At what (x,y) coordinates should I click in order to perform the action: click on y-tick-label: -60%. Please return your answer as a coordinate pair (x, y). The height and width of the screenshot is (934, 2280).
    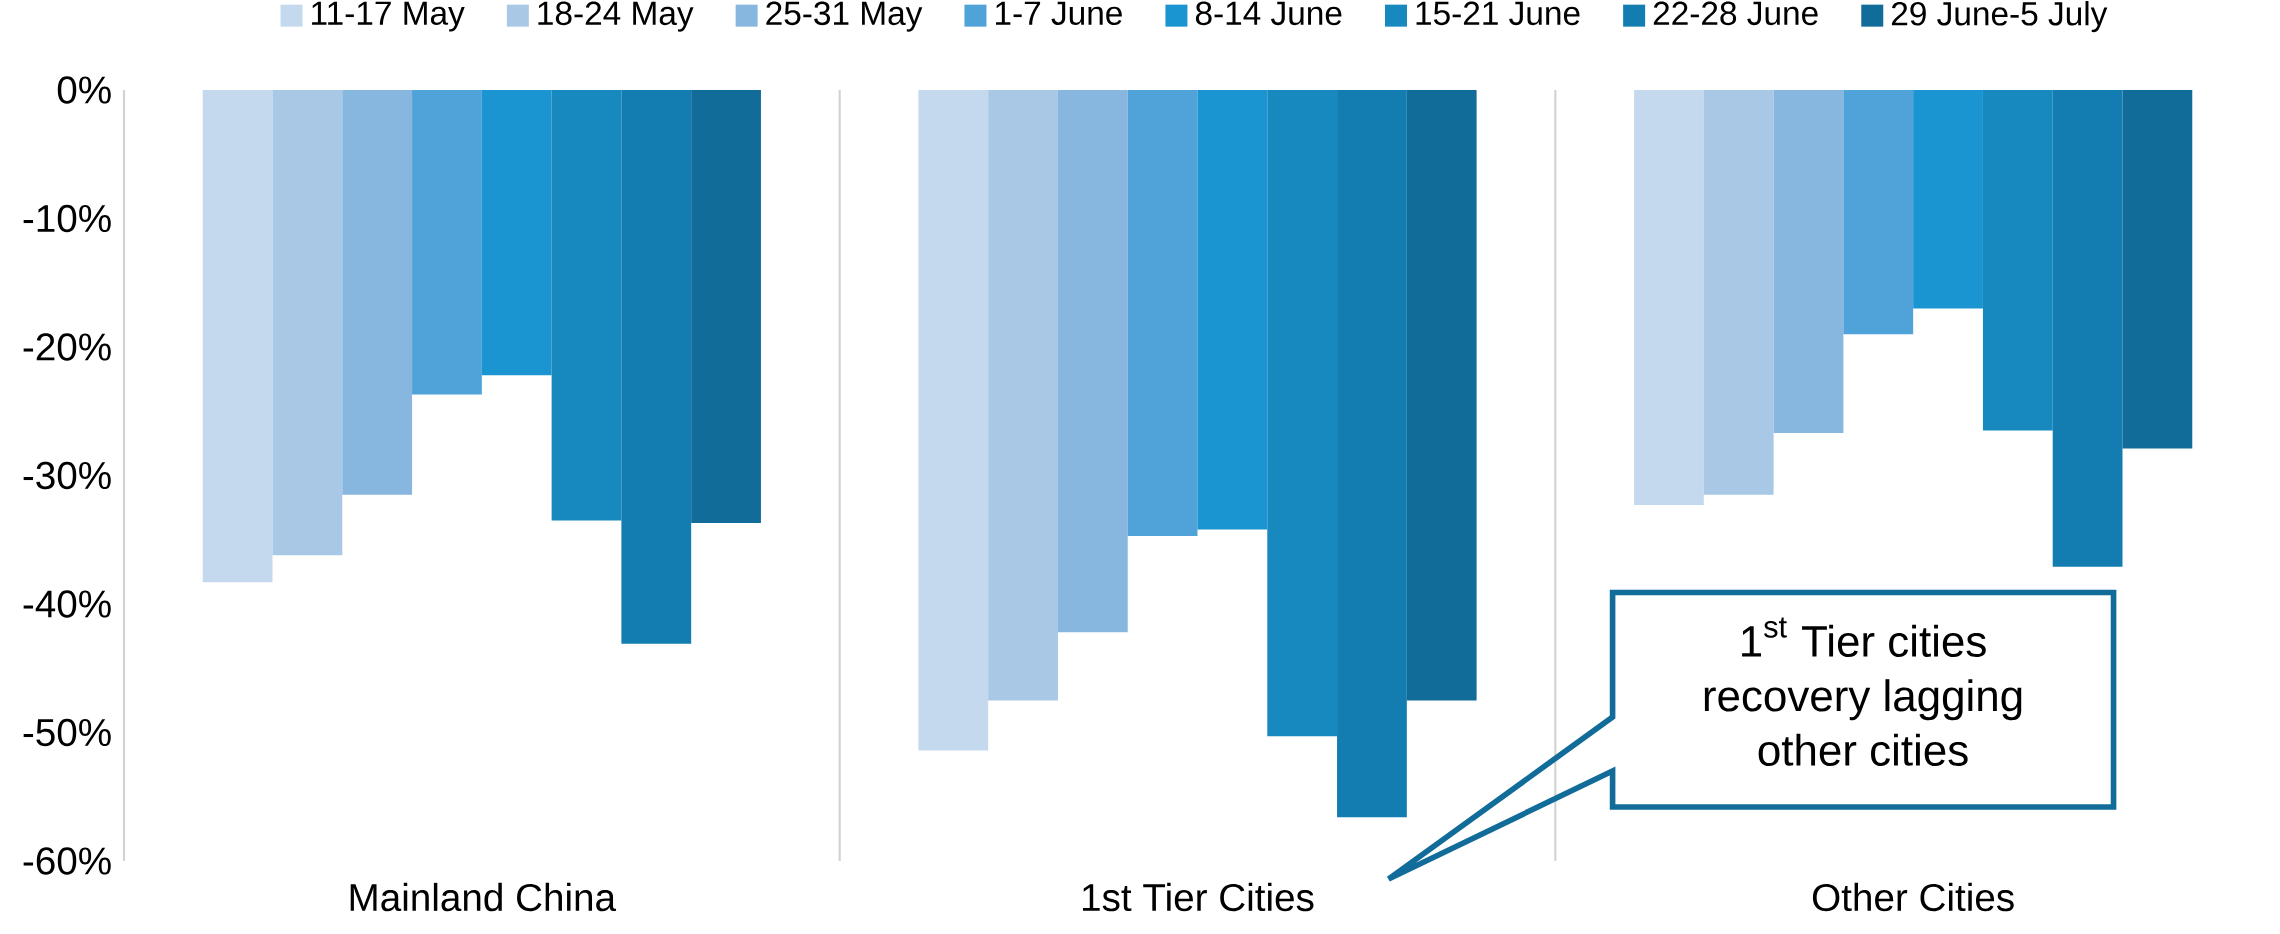
    Looking at the image, I should click on (67, 861).